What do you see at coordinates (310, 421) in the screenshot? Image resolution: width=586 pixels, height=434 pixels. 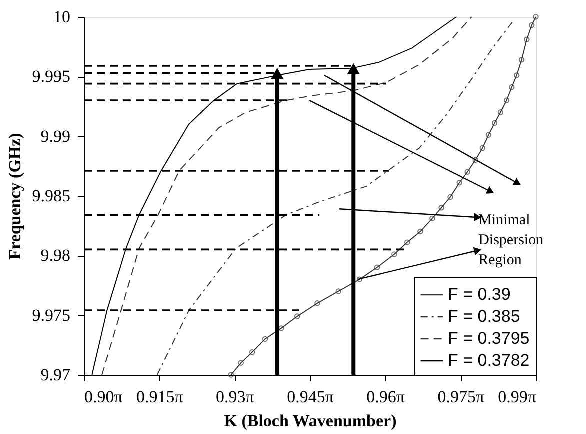 I see `x-axis-title: K (Bloch Wavenumber)` at bounding box center [310, 421].